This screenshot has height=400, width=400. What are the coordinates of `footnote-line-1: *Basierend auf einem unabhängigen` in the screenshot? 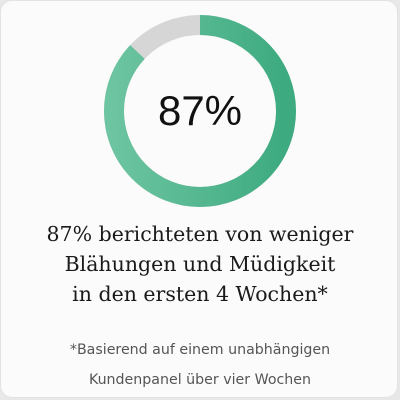 It's located at (200, 350).